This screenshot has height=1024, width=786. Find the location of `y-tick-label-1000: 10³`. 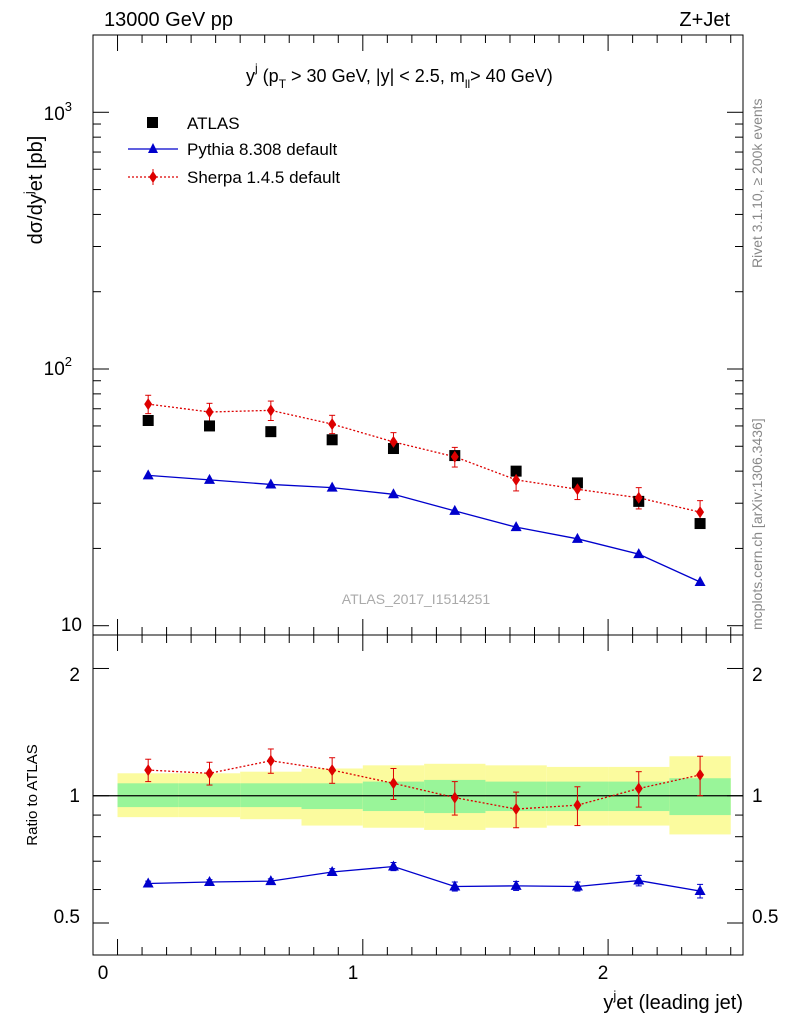

y-tick-label-1000: 10³ is located at coordinates (58, 112).